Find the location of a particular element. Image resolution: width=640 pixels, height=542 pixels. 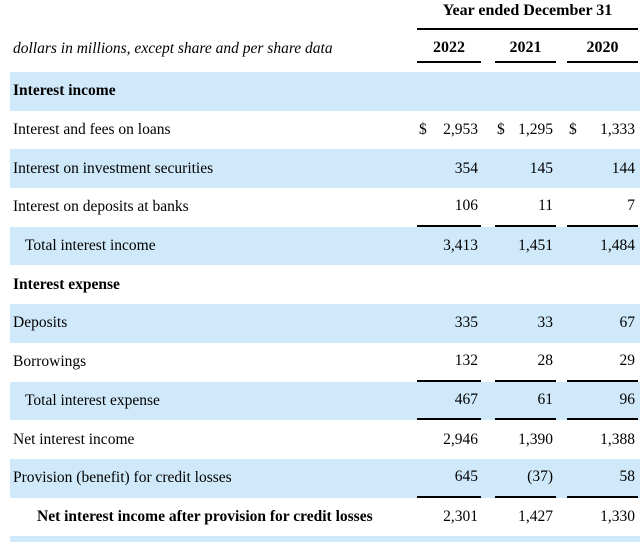

value-2020: 144 is located at coordinates (602, 168).